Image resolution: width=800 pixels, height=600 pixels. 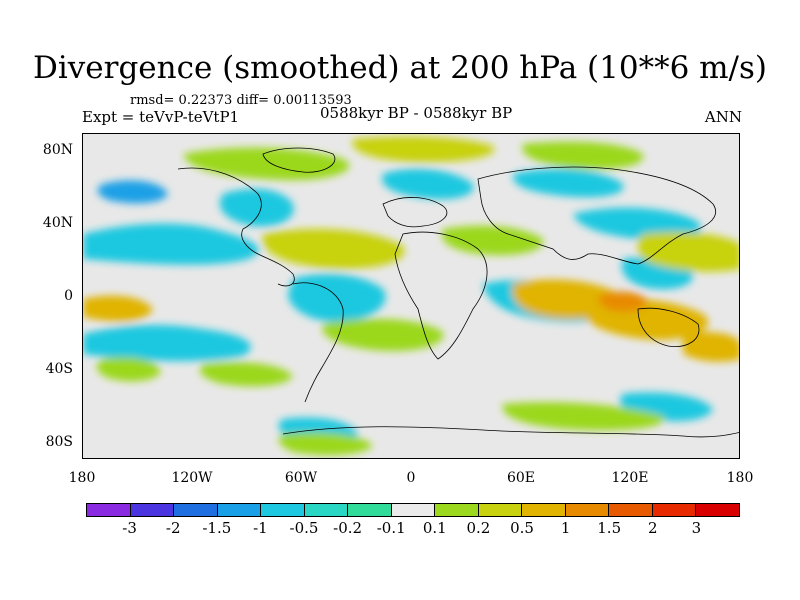 What do you see at coordinates (129, 528) in the screenshot?
I see `colorbar-label: -3` at bounding box center [129, 528].